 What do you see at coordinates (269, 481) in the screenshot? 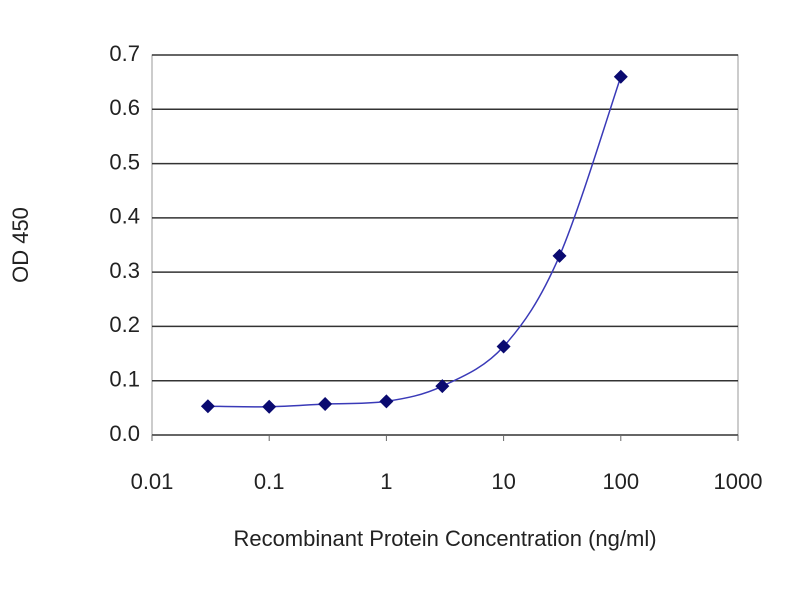
I see `x-tick-label: 0.1` at bounding box center [269, 481].